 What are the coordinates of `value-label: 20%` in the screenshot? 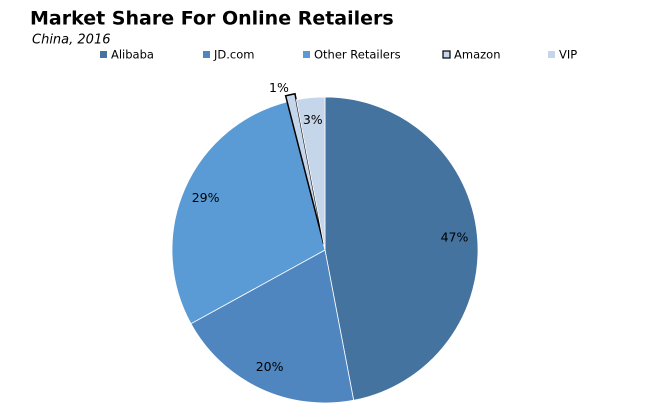 It's located at (270, 366).